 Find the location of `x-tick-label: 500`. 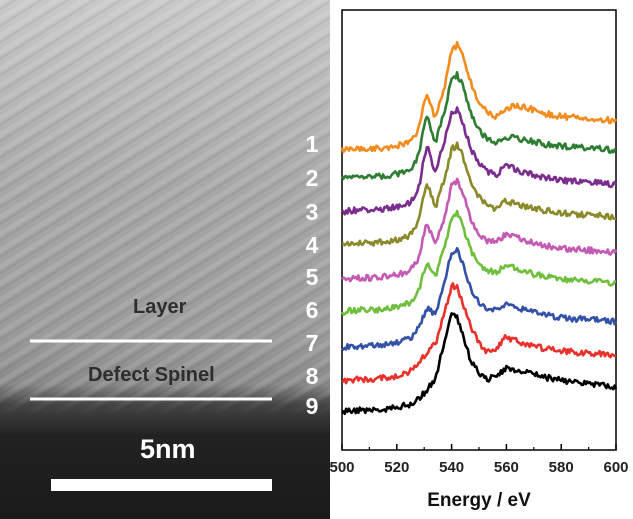

x-tick-label: 500 is located at coordinates (342, 467).